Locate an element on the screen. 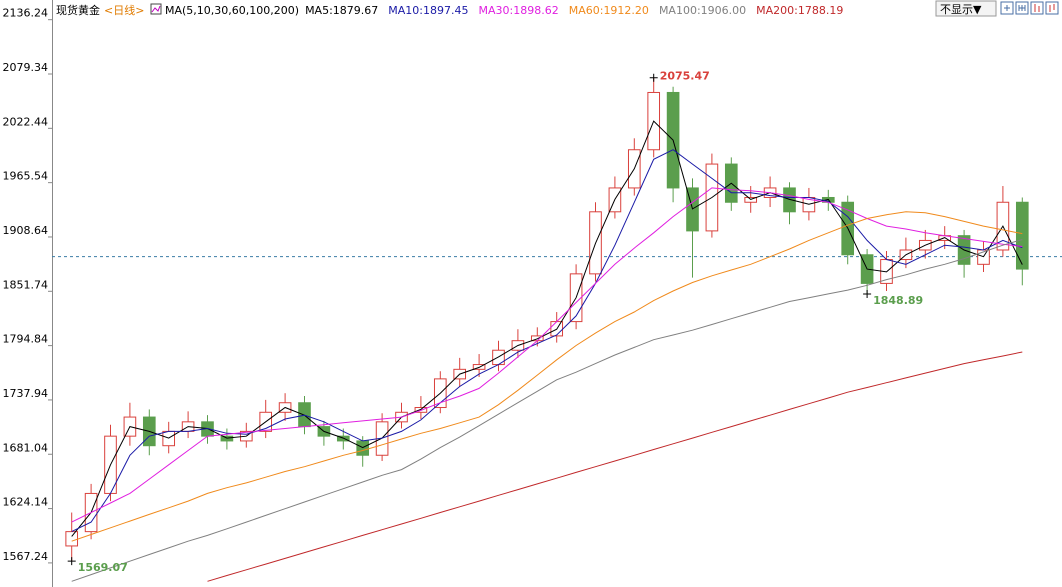 This screenshot has width=1062, height=587. toolbar-button is located at coordinates (966, 8).